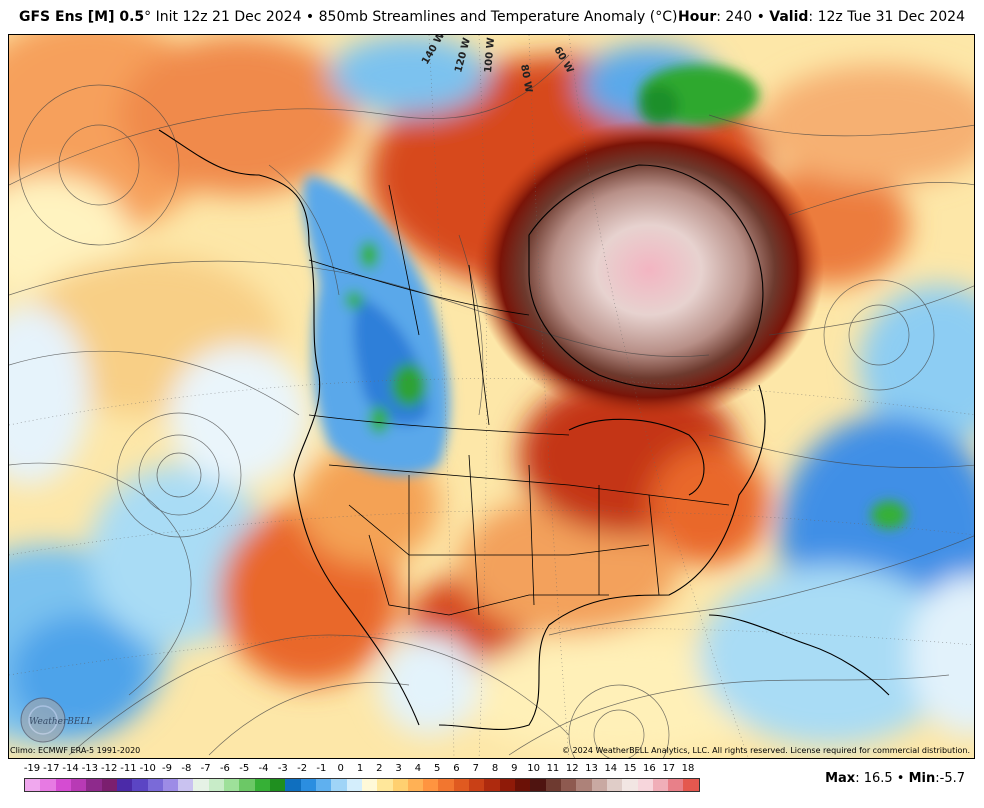 This screenshot has width=984, height=808. What do you see at coordinates (437, 768) in the screenshot?
I see `colorbar-tick-label: 5` at bounding box center [437, 768].